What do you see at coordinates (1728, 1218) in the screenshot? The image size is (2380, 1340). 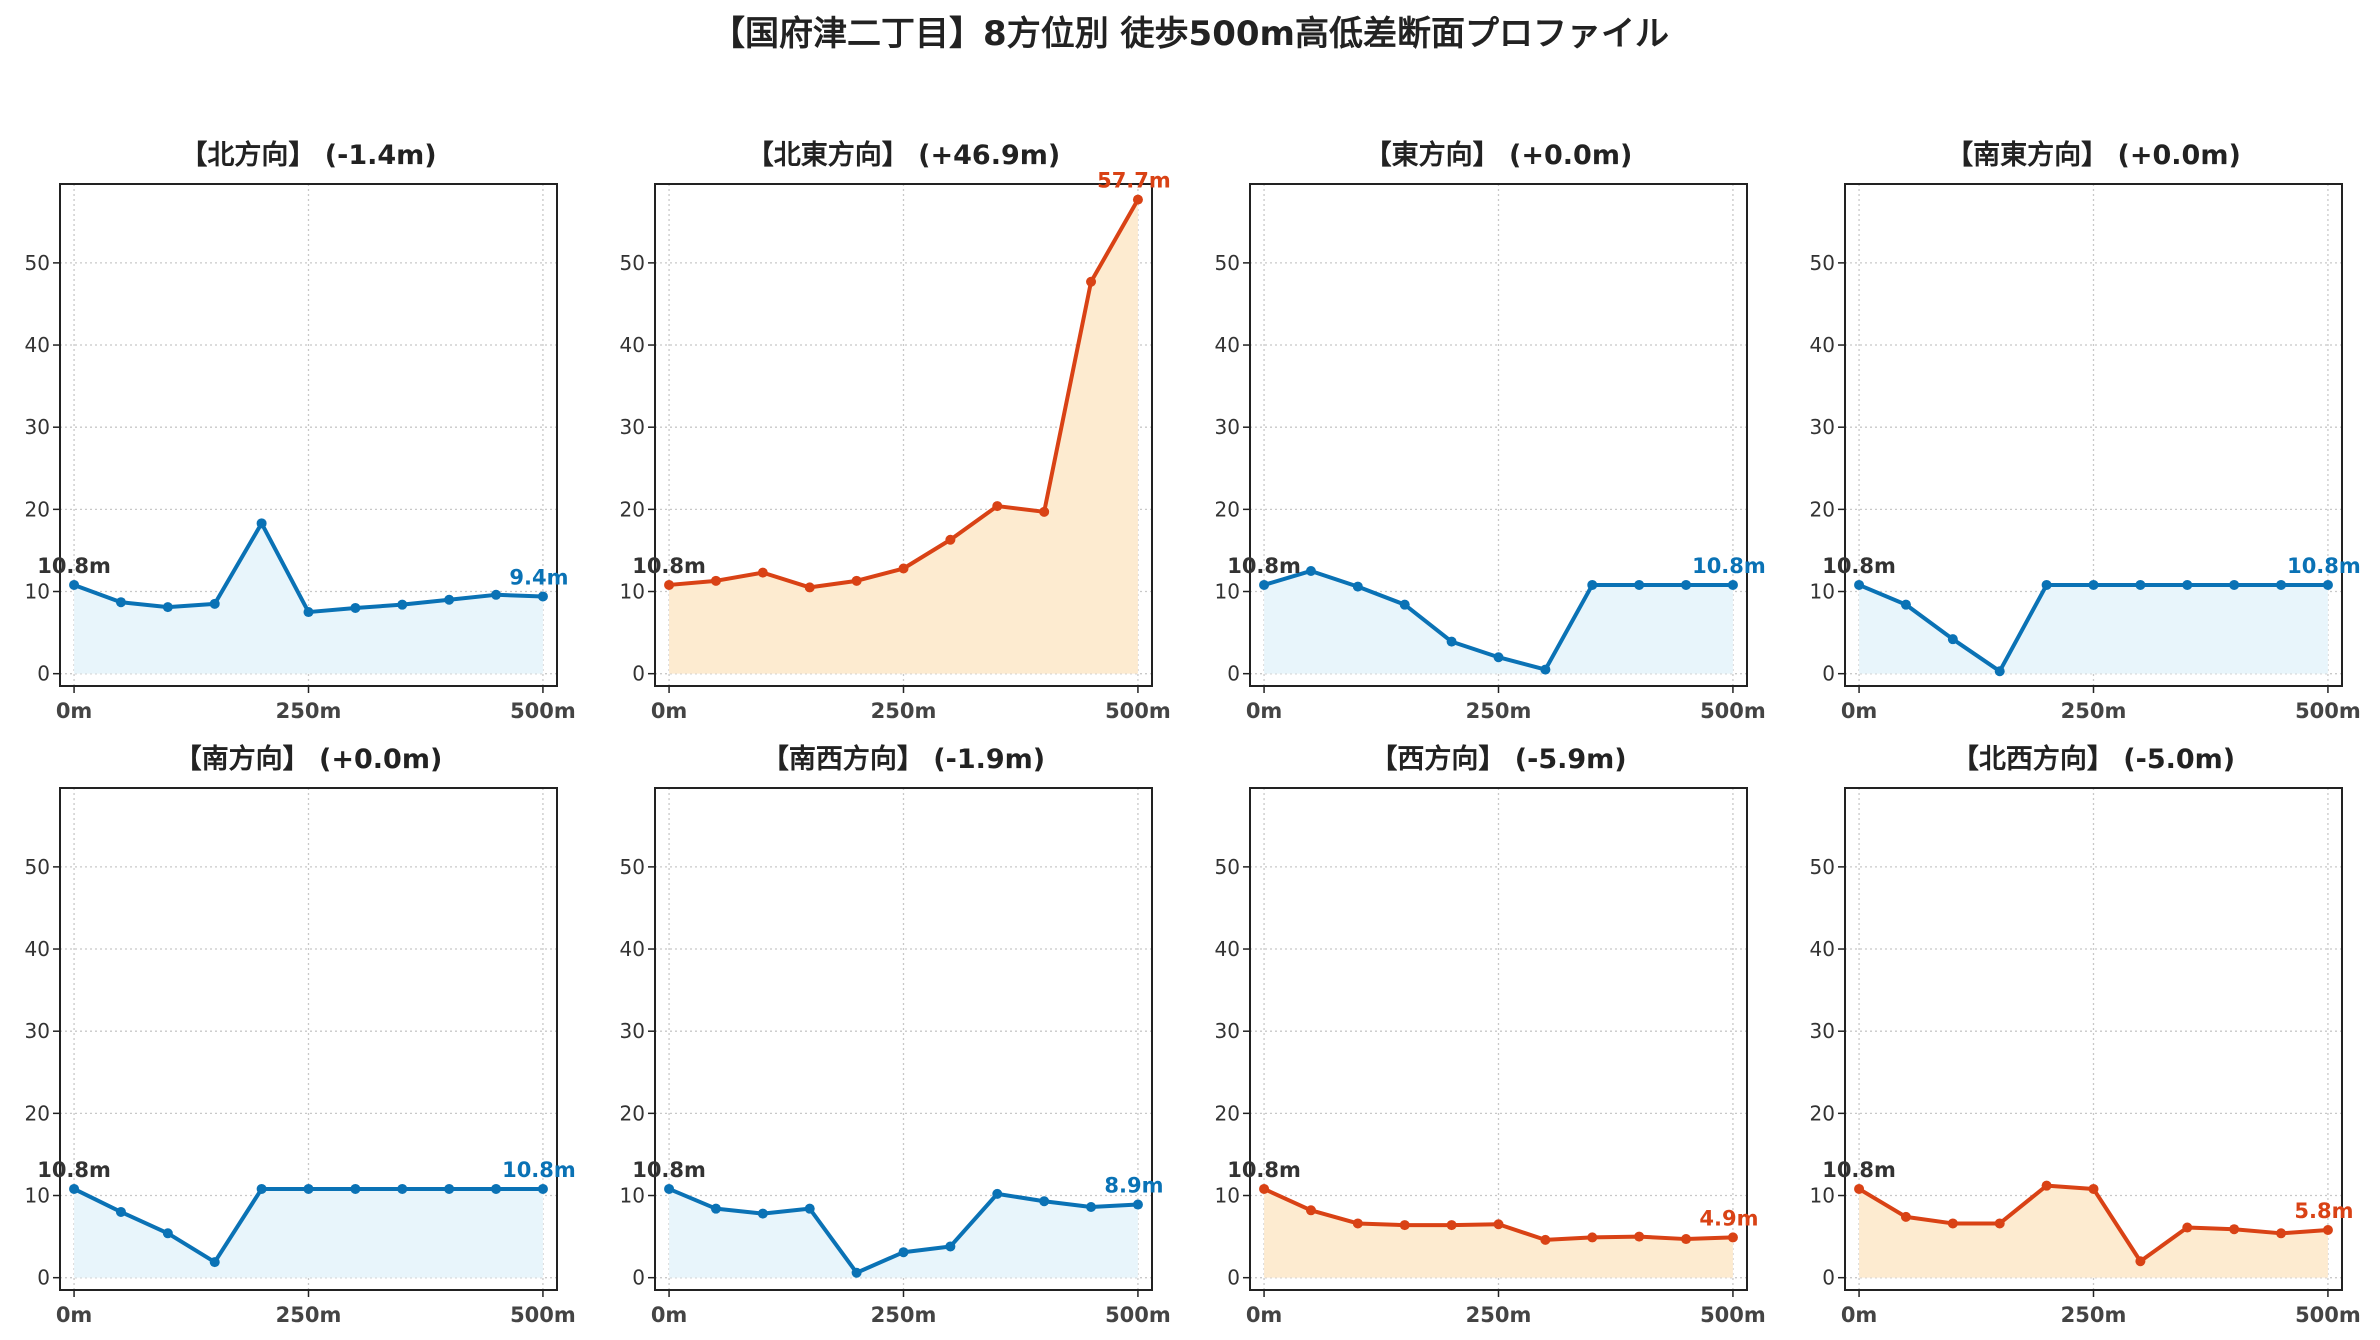 I see `end-value-label: 4.9m` at bounding box center [1728, 1218].